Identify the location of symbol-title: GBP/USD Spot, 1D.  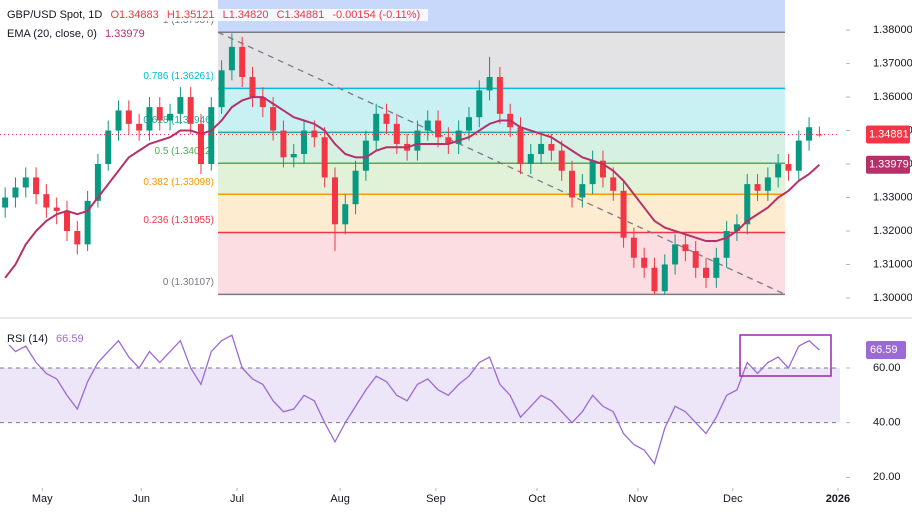
(55, 15).